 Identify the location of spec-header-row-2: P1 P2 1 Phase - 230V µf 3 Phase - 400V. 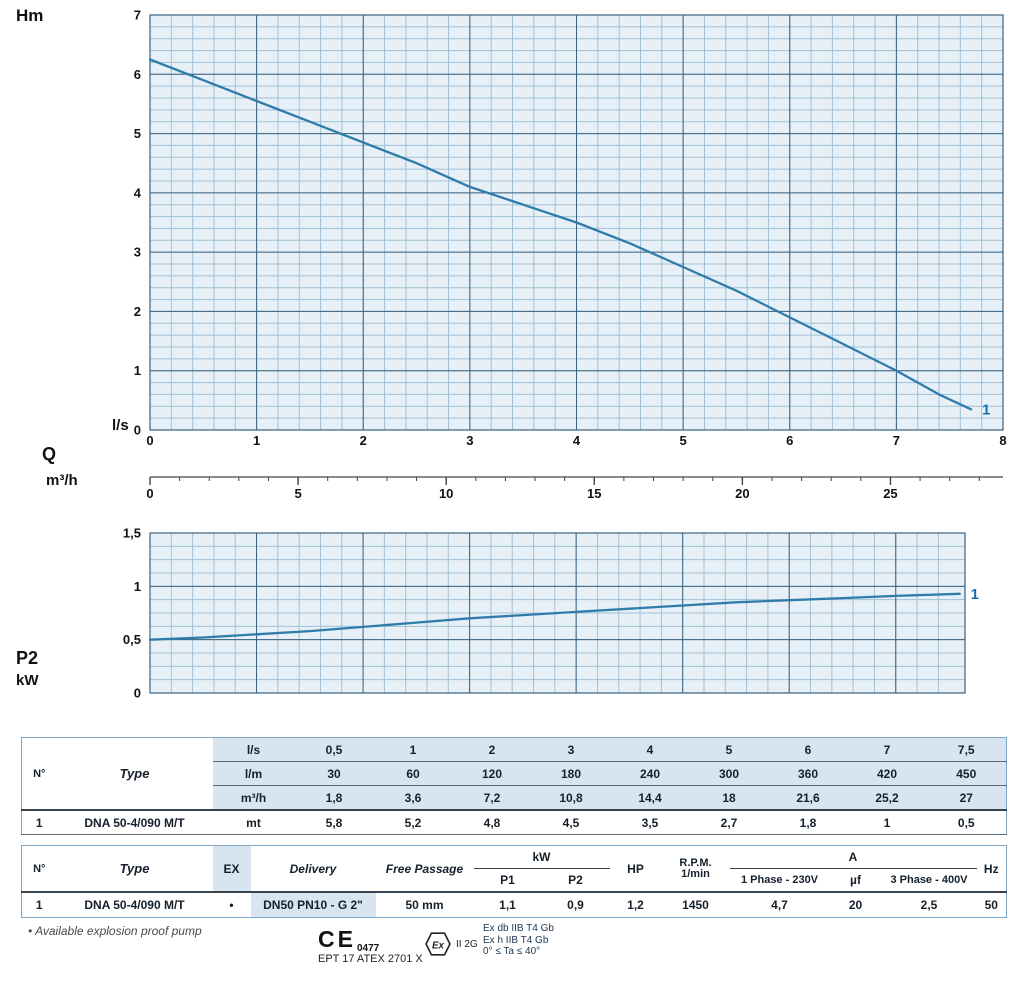
(514, 881).